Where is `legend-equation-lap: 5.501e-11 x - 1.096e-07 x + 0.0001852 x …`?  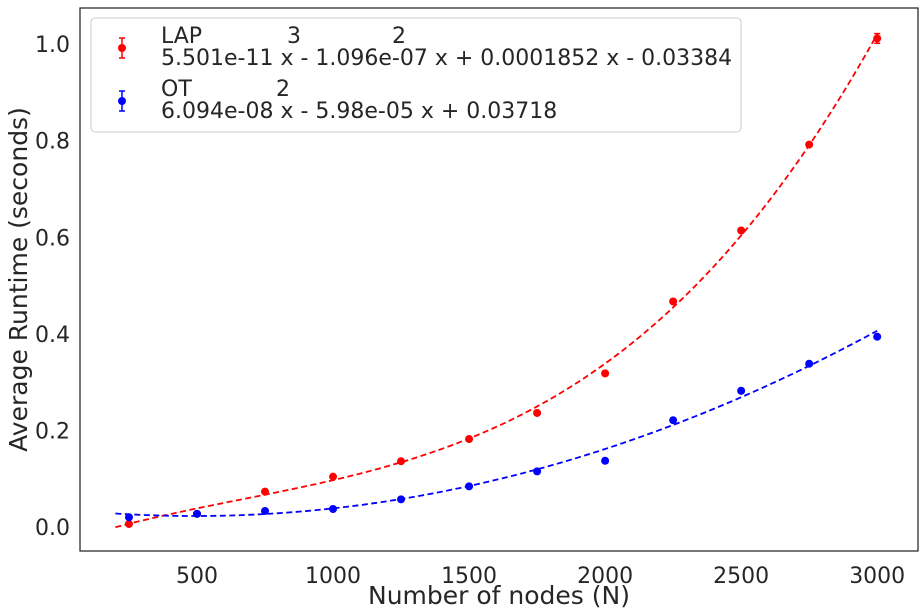 legend-equation-lap: 5.501e-11 x - 1.096e-07 x + 0.0001852 x … is located at coordinates (446, 58).